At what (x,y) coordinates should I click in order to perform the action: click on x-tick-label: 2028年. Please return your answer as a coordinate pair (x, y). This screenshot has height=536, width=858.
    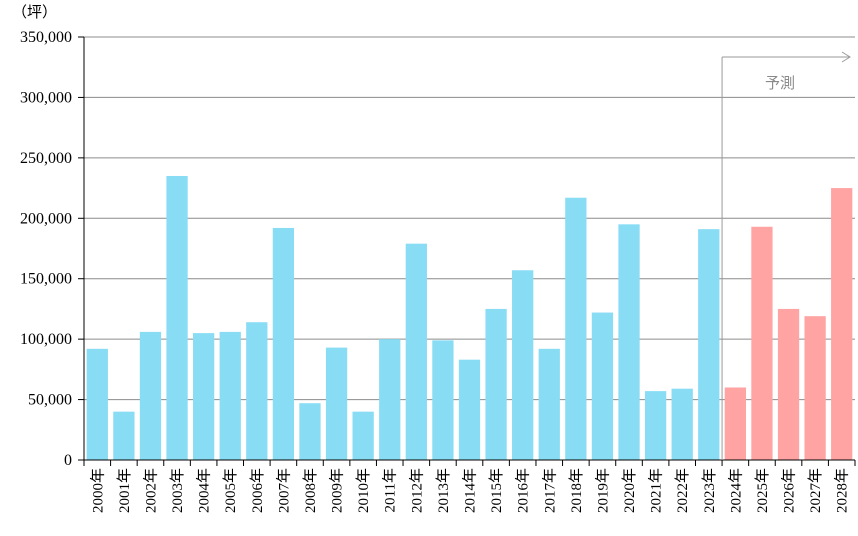
    Looking at the image, I should click on (842, 490).